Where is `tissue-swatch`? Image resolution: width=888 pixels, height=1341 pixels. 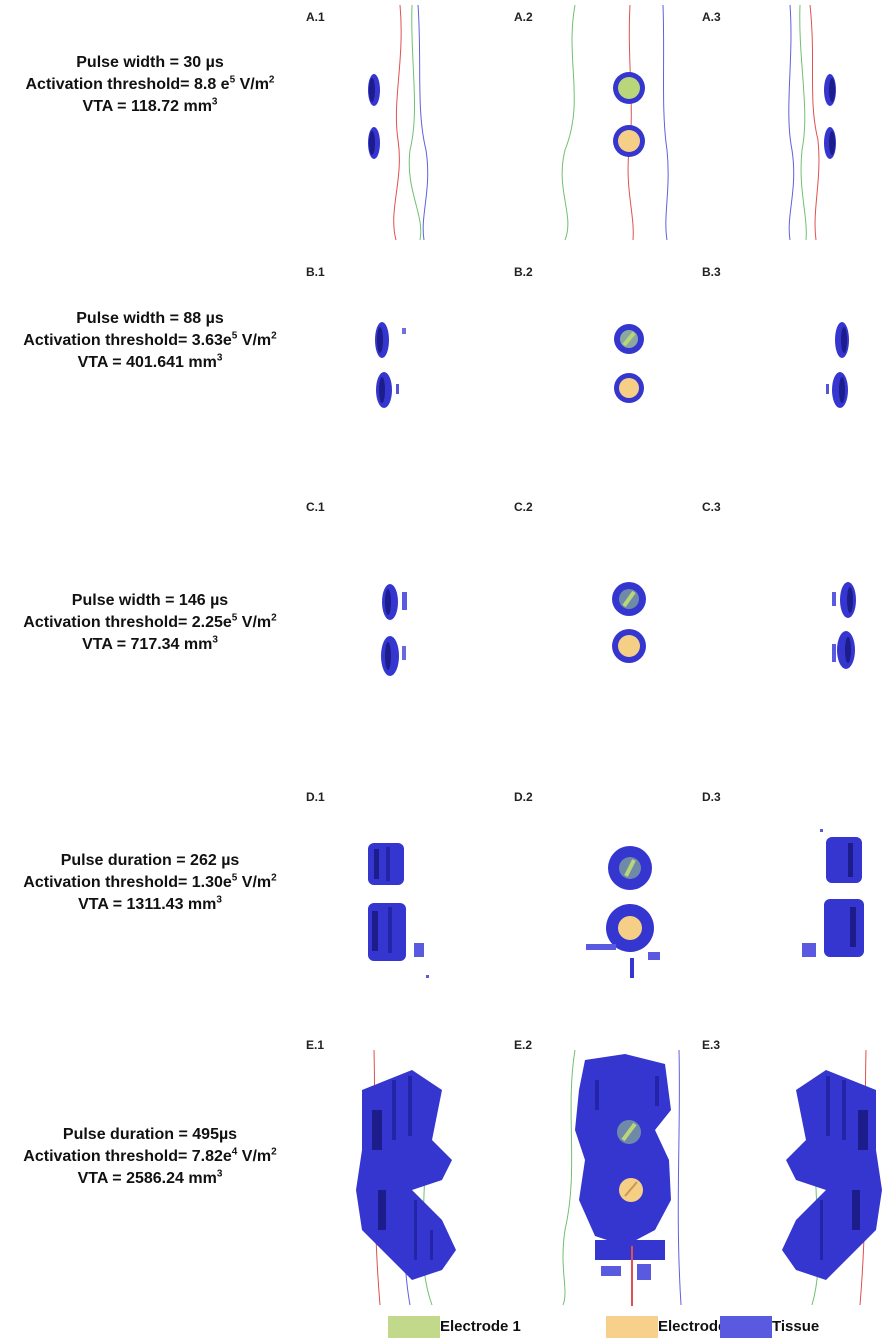
tissue-swatch is located at coordinates (746, 1327).